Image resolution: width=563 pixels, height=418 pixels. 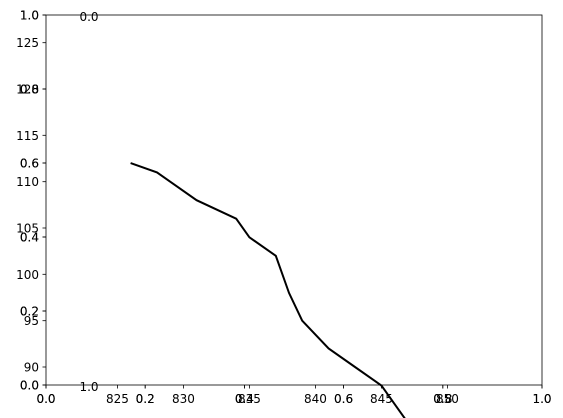 I want to click on x-tick-label: 845, so click(x=381, y=399).